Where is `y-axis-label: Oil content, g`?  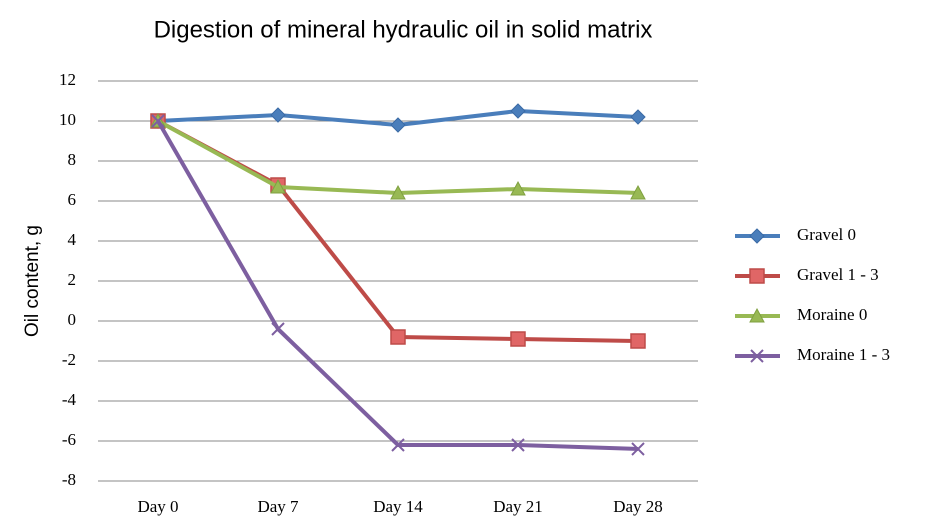
y-axis-label: Oil content, g is located at coordinates (32, 281).